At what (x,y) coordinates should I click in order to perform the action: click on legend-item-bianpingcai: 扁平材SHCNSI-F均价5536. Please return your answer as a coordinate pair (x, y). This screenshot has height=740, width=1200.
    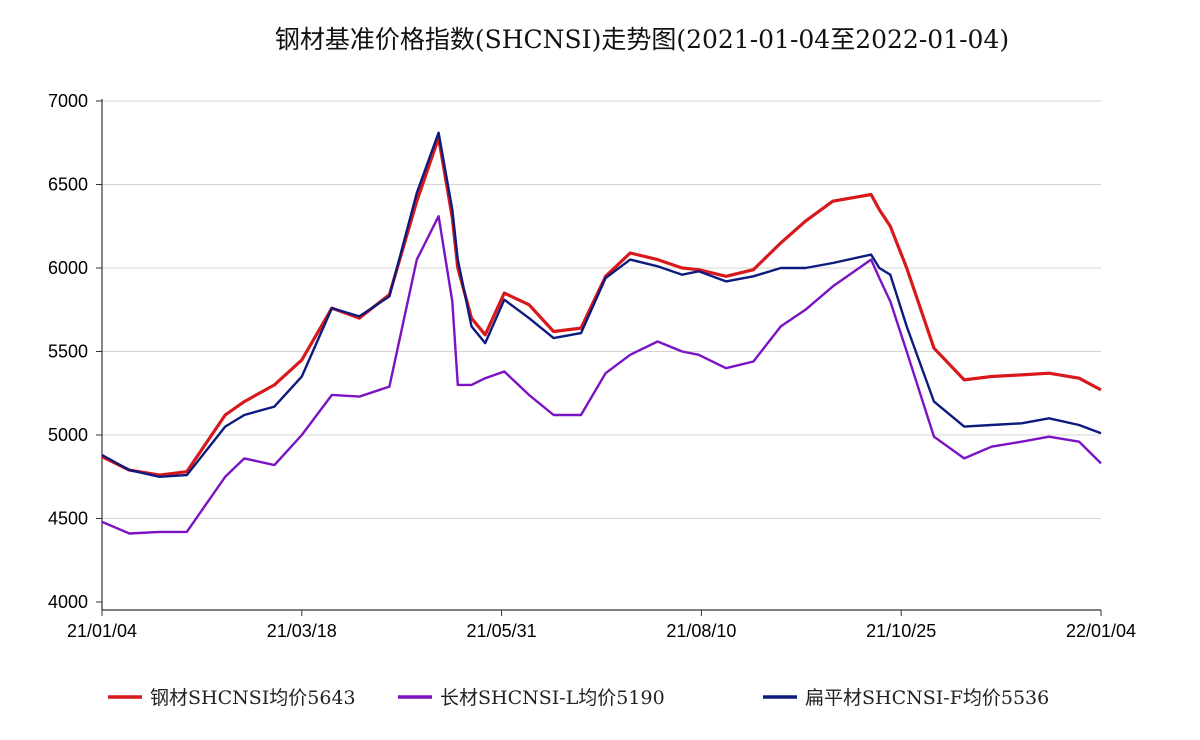
    Looking at the image, I should click on (906, 698).